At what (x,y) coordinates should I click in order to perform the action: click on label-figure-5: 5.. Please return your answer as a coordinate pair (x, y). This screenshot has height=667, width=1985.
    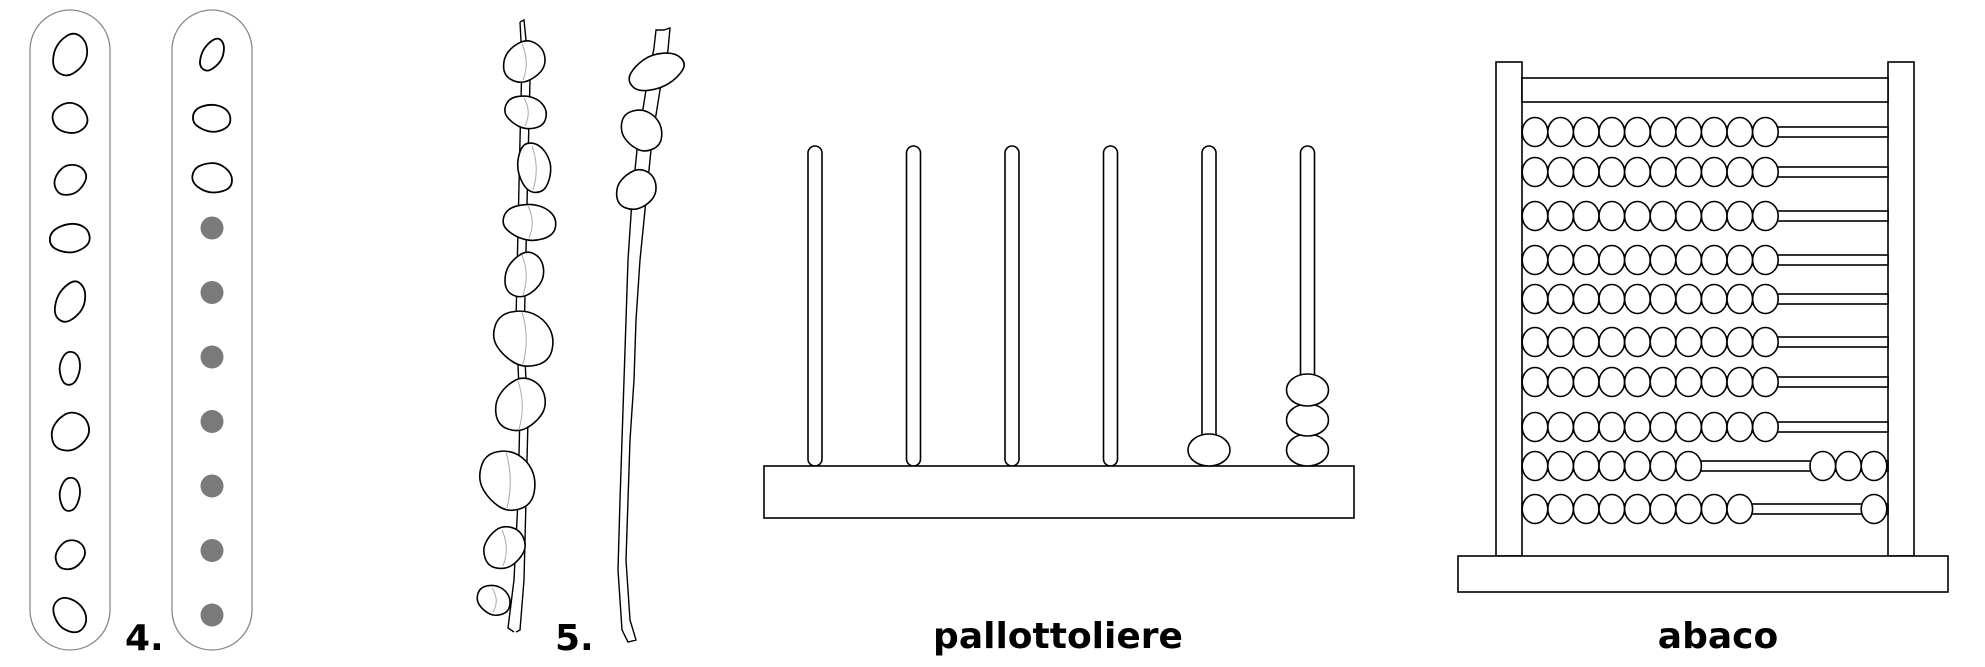
    Looking at the image, I should click on (574, 638).